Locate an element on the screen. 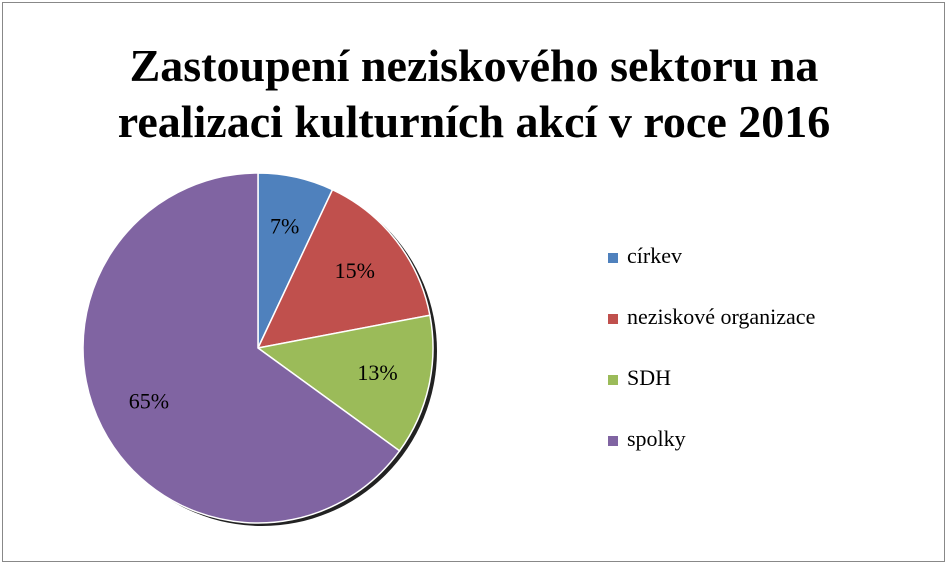  legend-label: církev is located at coordinates (654, 255).